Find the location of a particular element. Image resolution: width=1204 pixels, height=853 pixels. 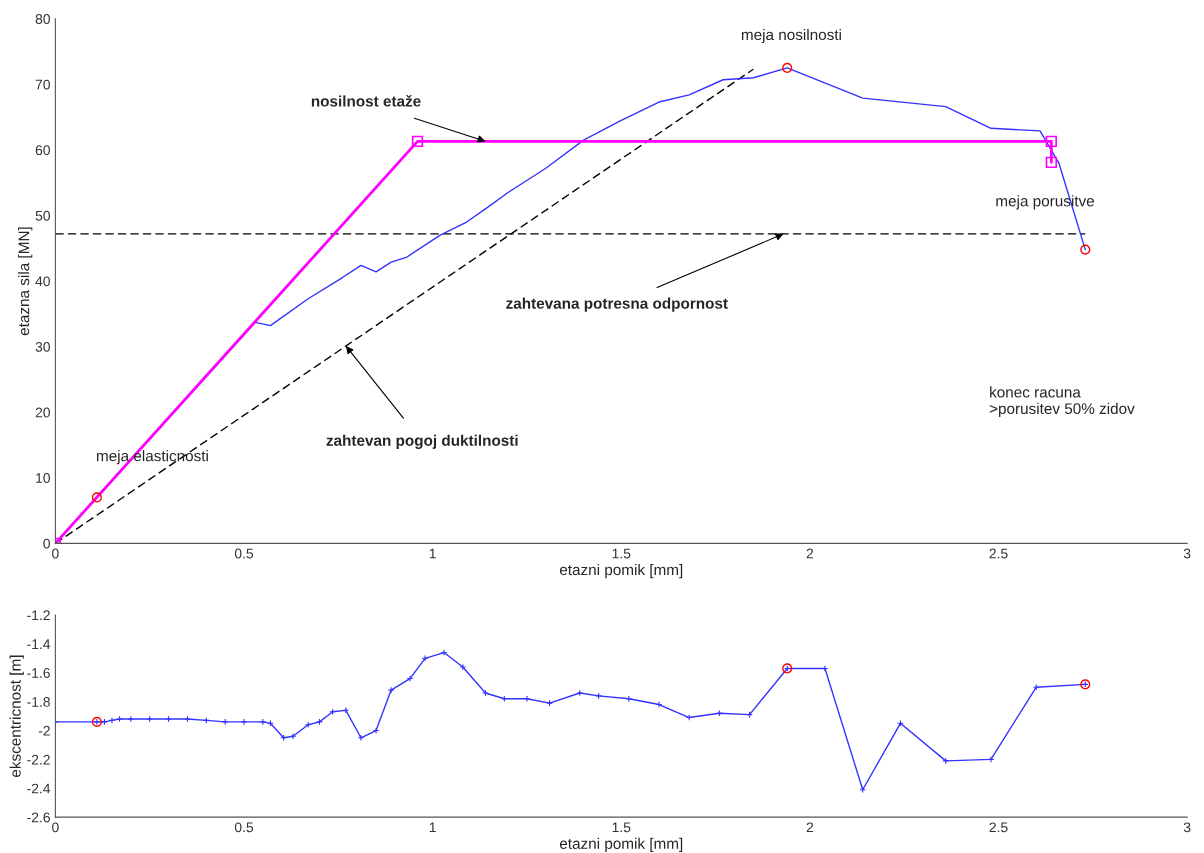

y-tick-label: 50 is located at coordinates (42, 215).